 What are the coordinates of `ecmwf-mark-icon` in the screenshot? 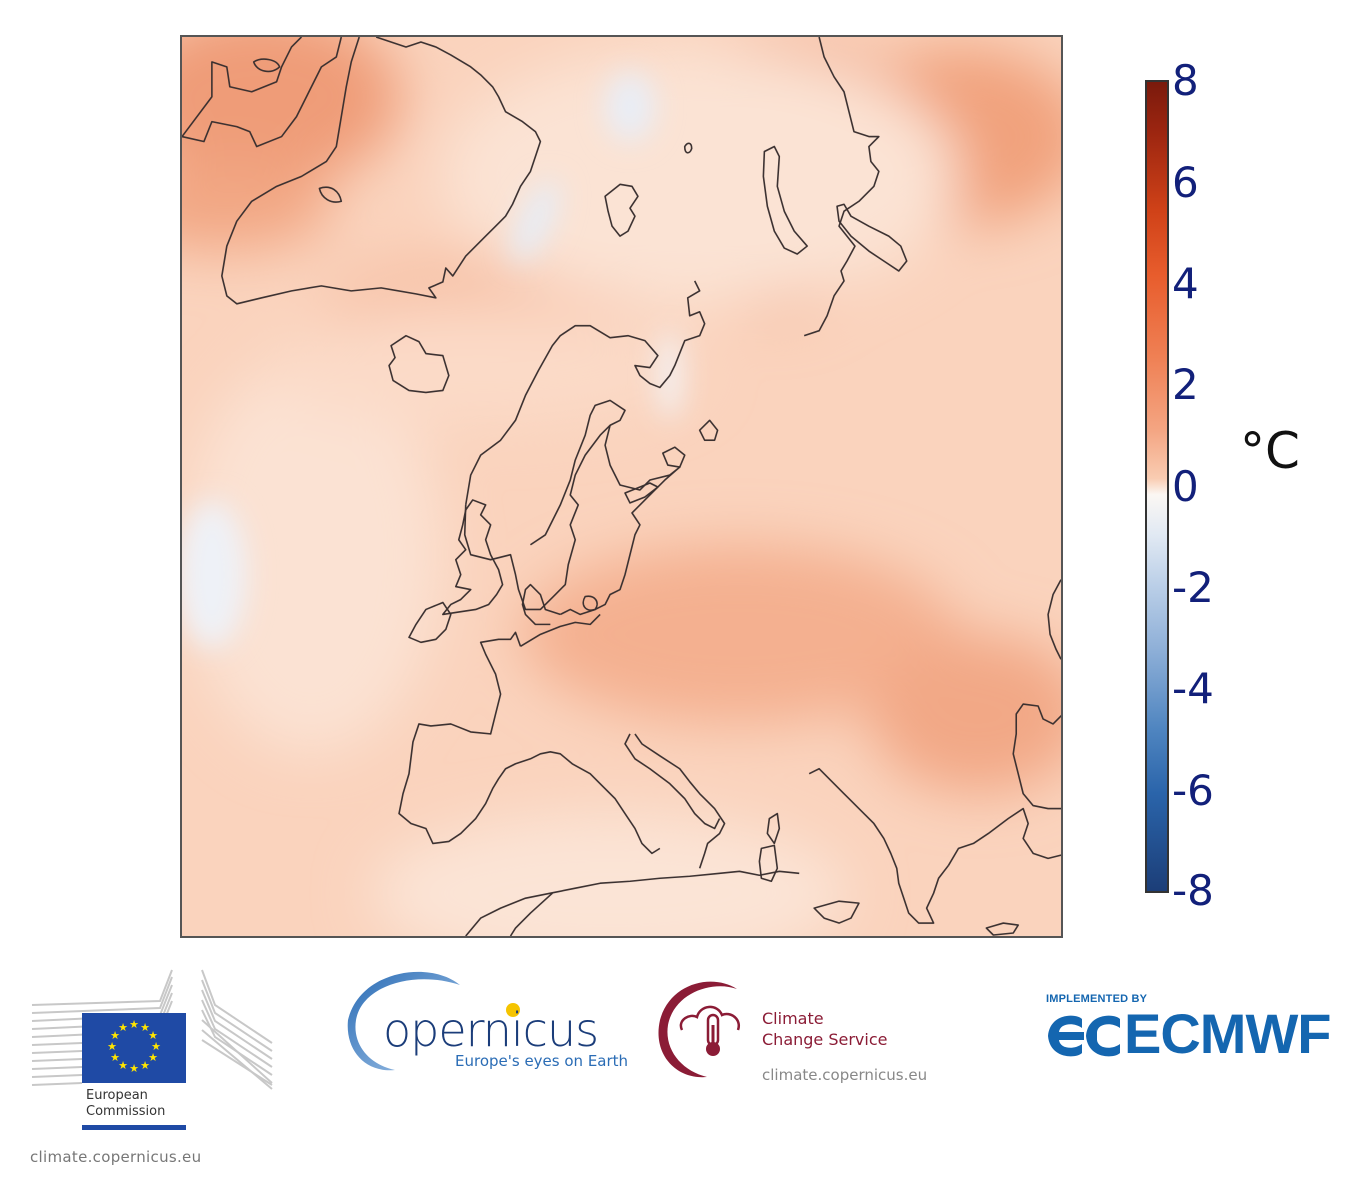 It's located at (1084, 1036).